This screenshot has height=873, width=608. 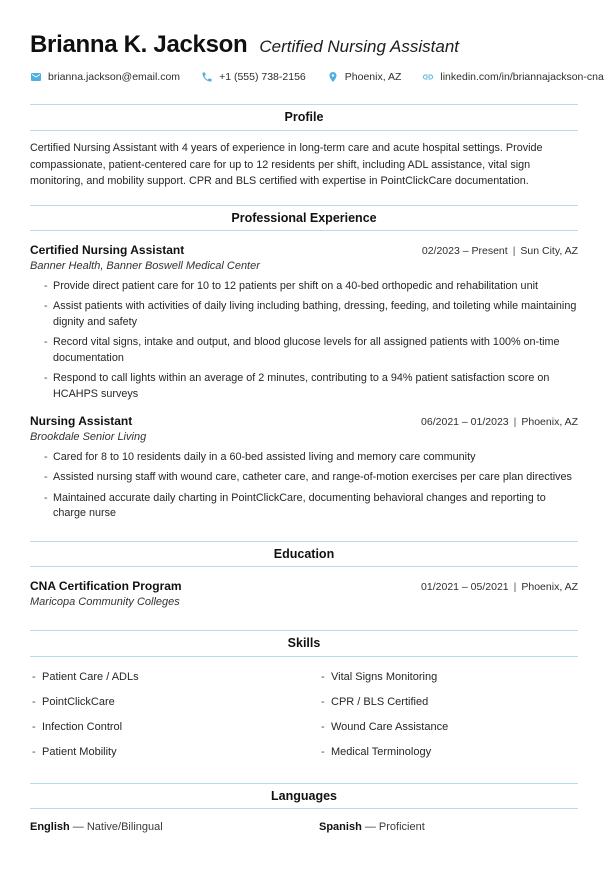 What do you see at coordinates (159, 677) in the screenshot?
I see `skill-item: Patient Care / ADLs` at bounding box center [159, 677].